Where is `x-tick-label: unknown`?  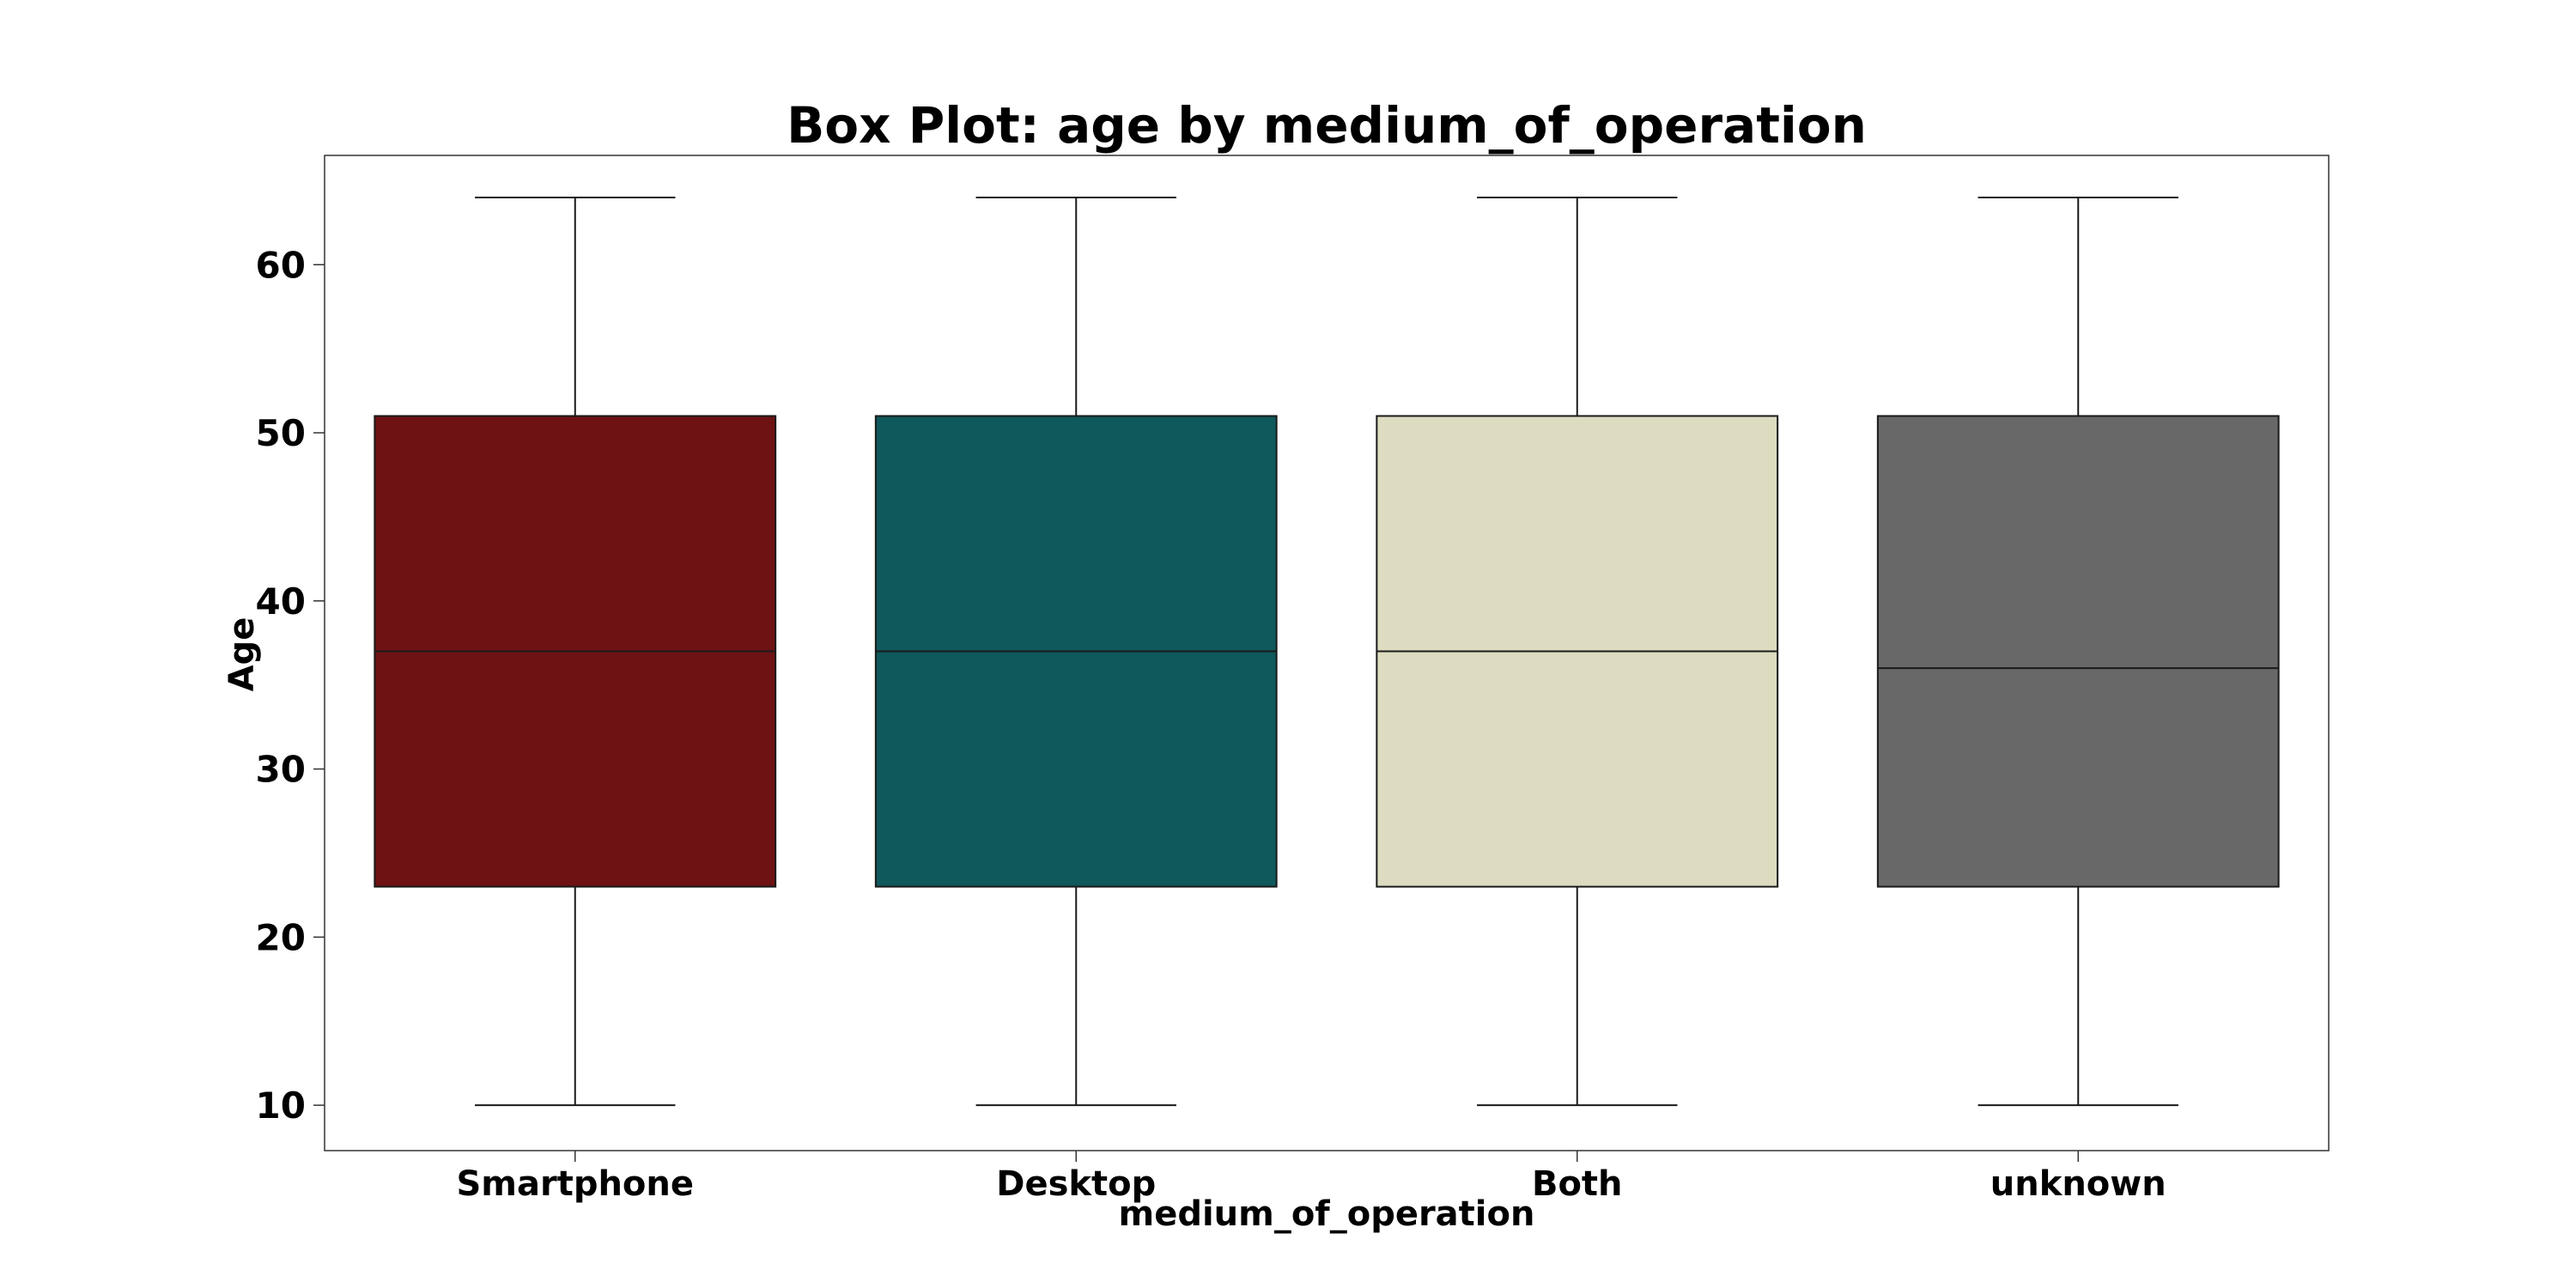
x-tick-label: unknown is located at coordinates (2078, 1184).